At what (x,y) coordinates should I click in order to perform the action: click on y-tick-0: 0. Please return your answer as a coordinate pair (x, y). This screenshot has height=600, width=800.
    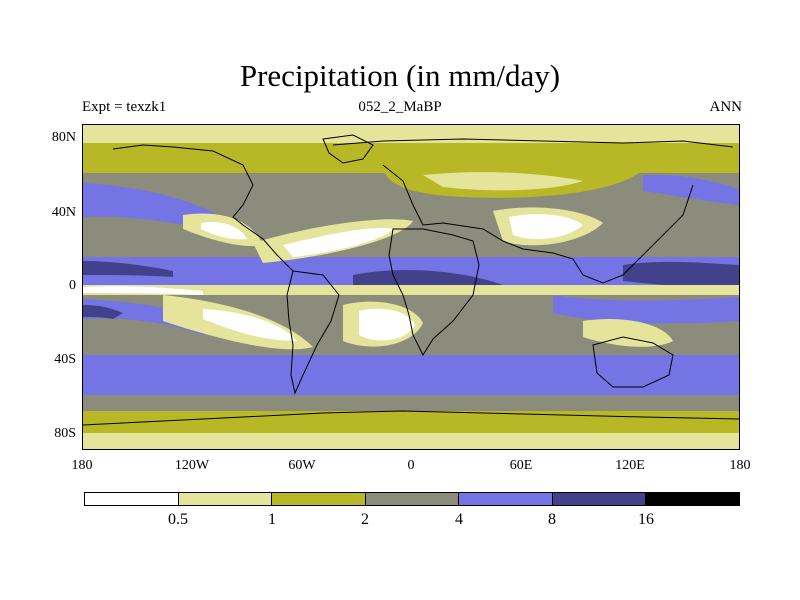
    Looking at the image, I should click on (72, 285).